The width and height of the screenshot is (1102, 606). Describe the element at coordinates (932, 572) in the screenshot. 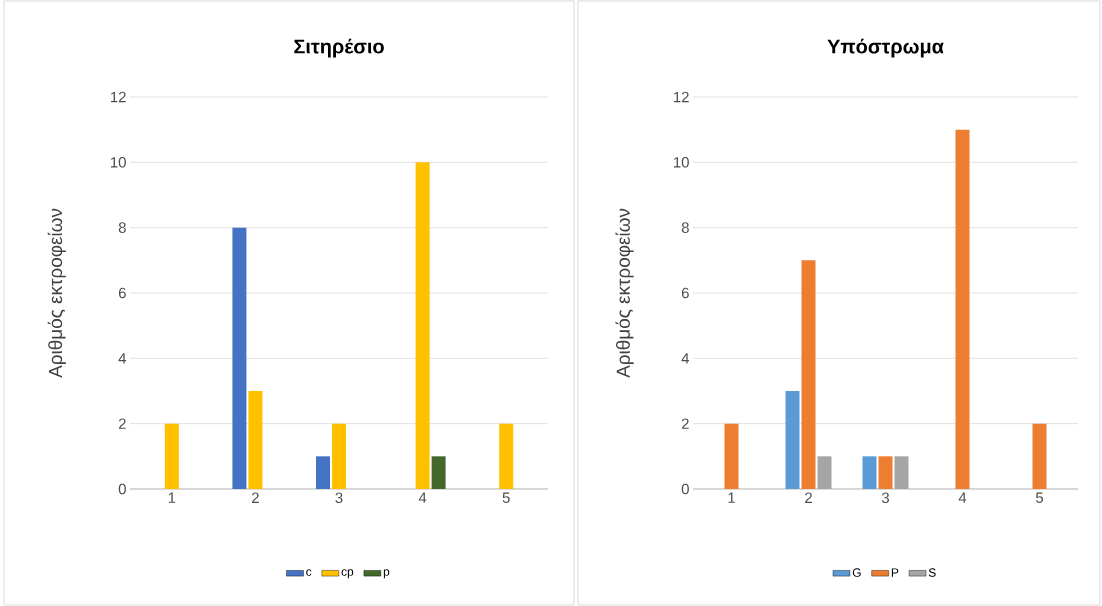

I see `legend-label: S` at that location.